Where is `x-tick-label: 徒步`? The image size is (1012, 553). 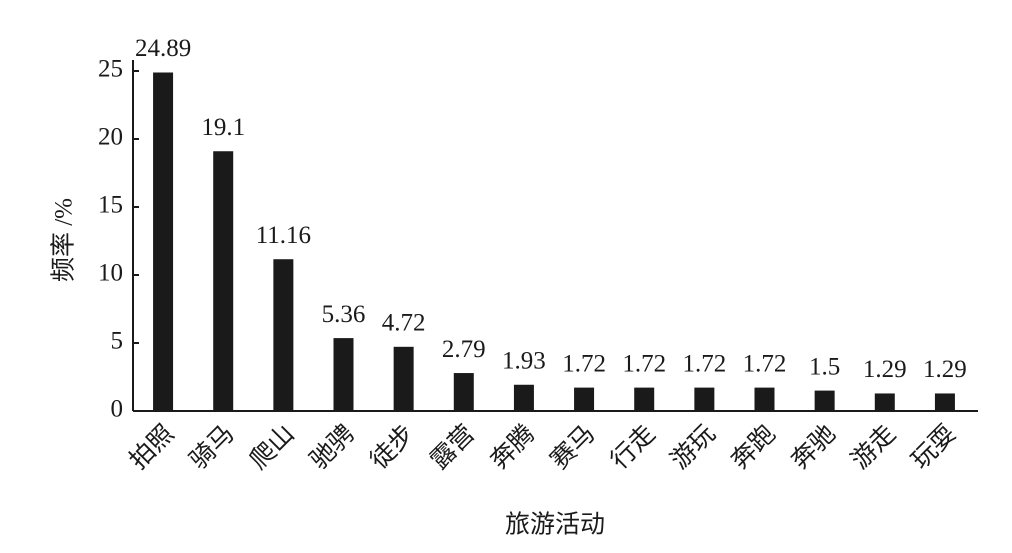
x-tick-label: 徒步 is located at coordinates (392, 446).